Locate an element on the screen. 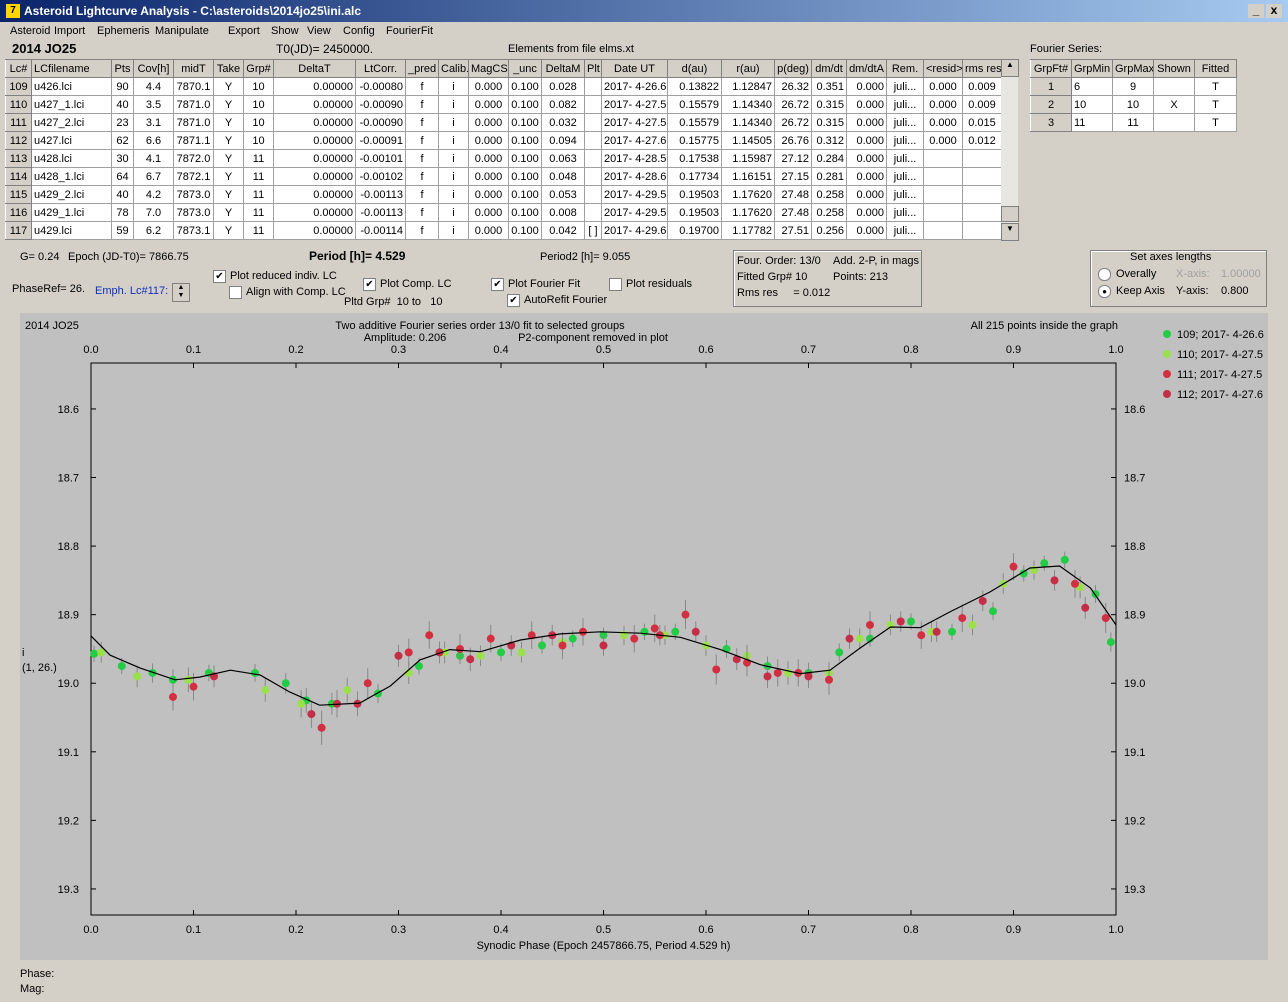 The height and width of the screenshot is (1002, 1288). table-cell: 27.51 is located at coordinates (793, 230).